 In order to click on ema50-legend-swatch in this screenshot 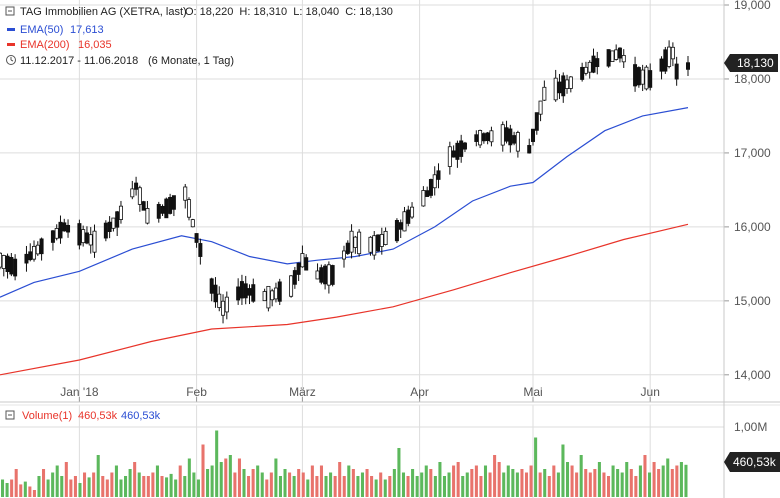, I will do `click(11, 29)`.